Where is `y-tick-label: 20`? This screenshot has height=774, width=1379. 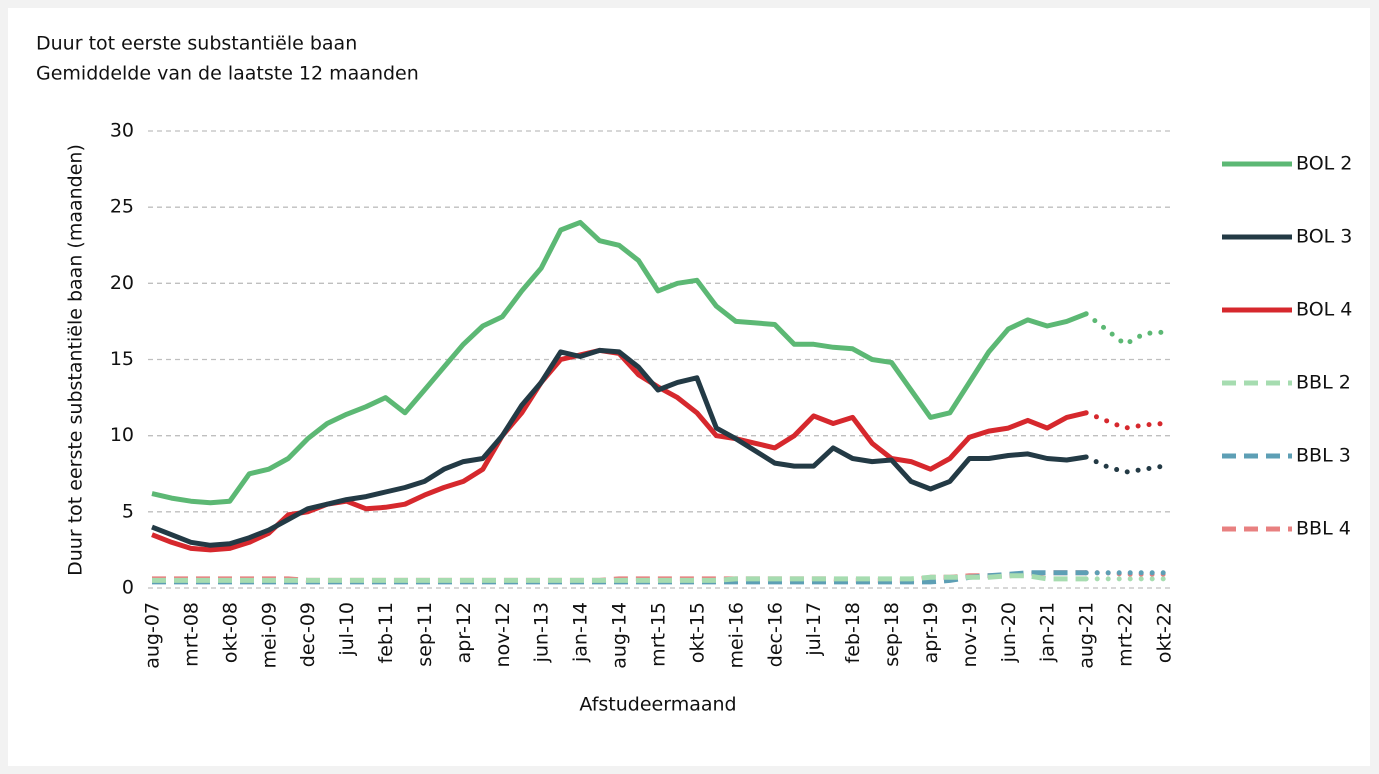
y-tick-label: 20 is located at coordinates (122, 283).